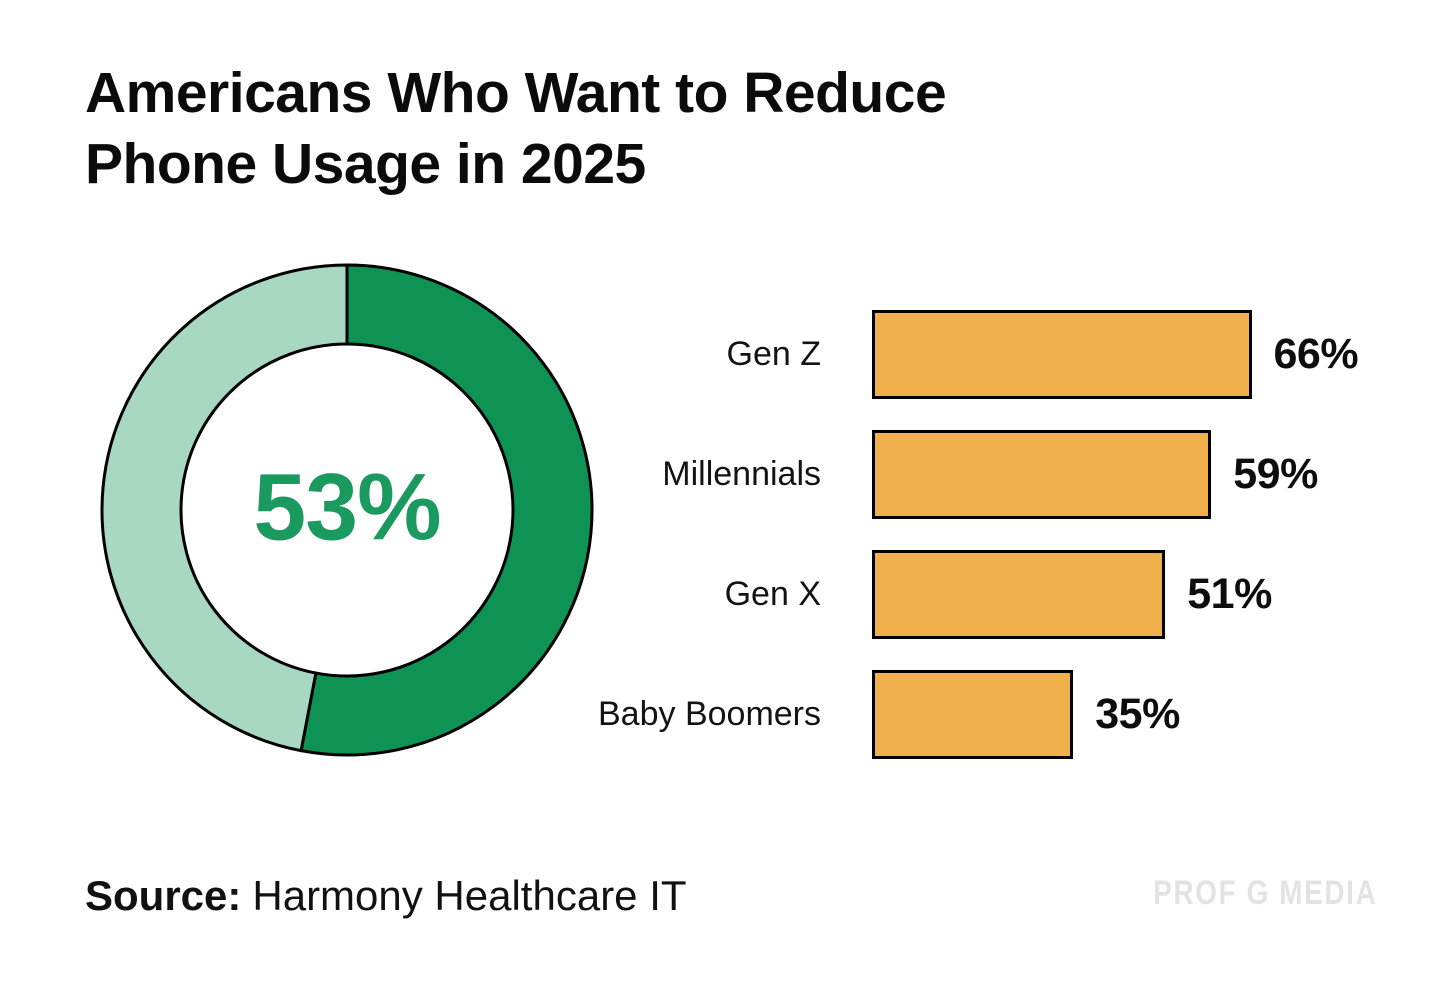 This screenshot has width=1456, height=993. Describe the element at coordinates (741, 474) in the screenshot. I see `bar-category-label: Millennials` at that location.